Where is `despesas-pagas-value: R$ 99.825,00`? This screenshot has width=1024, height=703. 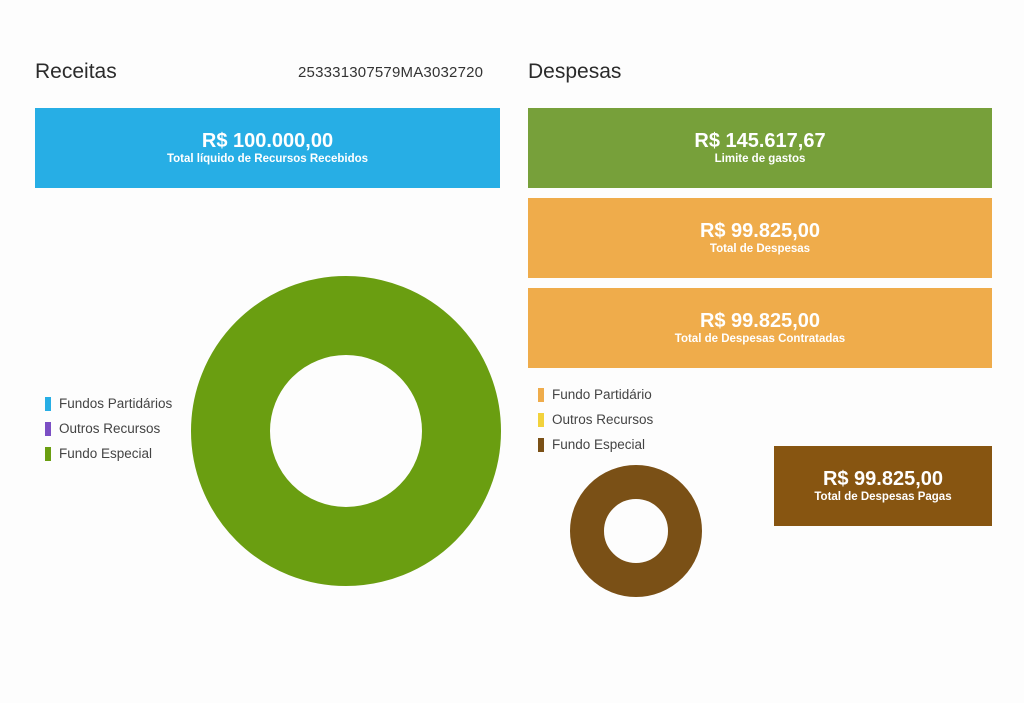
despesas-pagas-value: R$ 99.825,00 is located at coordinates (883, 479).